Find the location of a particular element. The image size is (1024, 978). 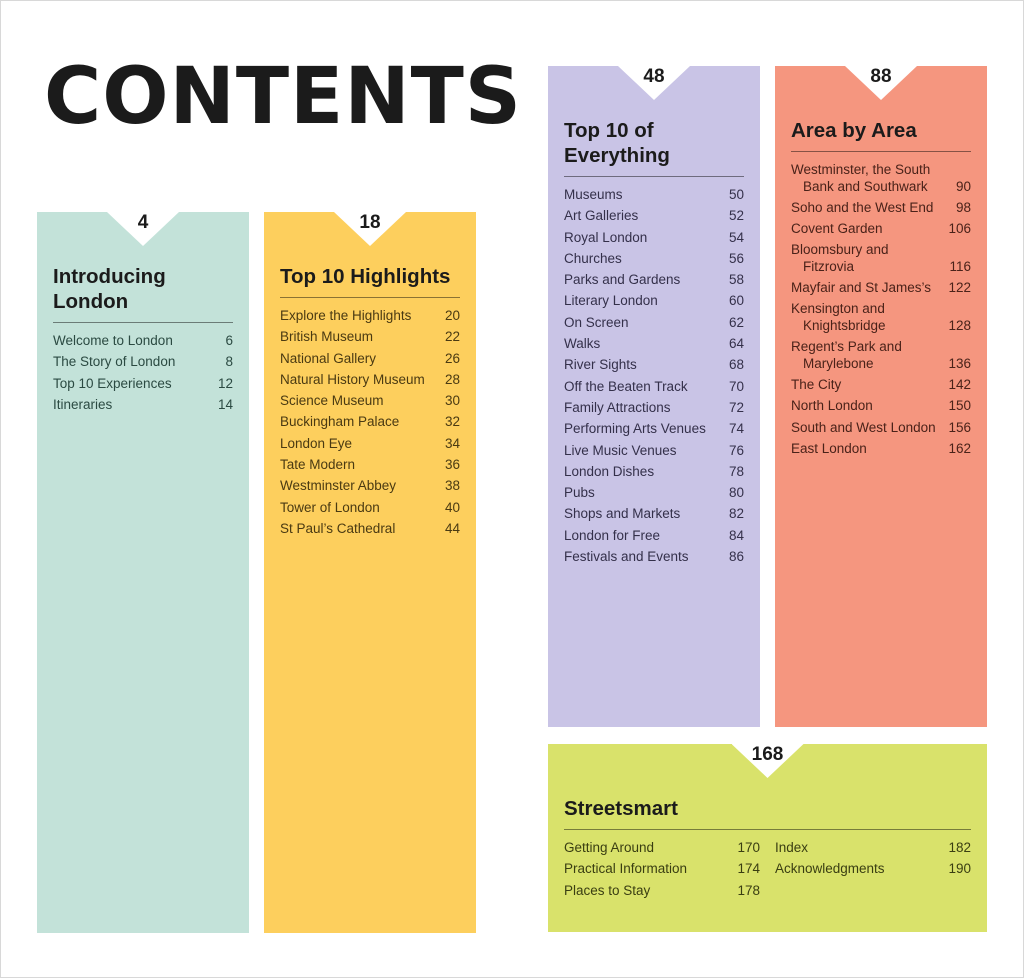

toc-entry: London Dishes 78 is located at coordinates (654, 472).